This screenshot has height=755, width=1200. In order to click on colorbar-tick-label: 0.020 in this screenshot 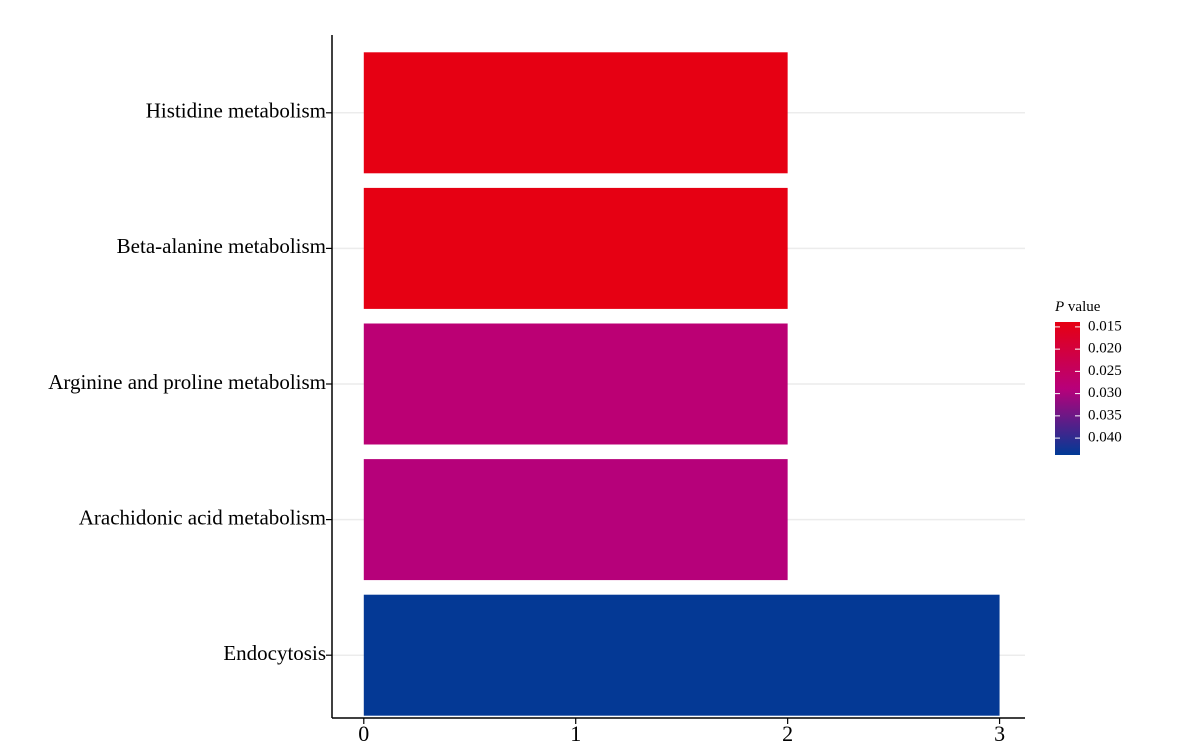, I will do `click(1105, 349)`.